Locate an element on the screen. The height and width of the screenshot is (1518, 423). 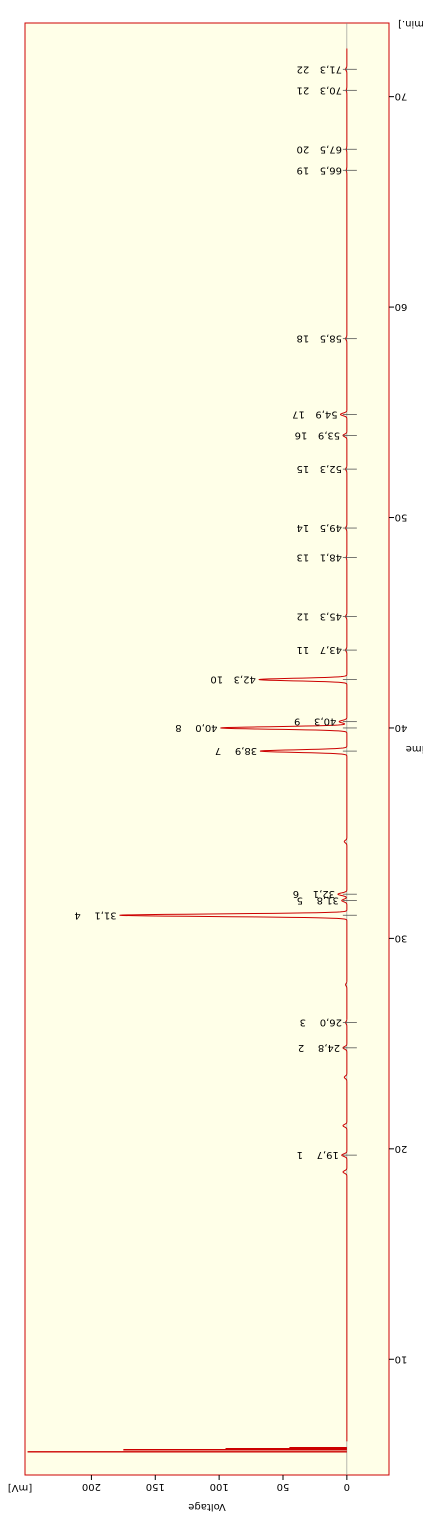
peak-number-label-5: 5 is located at coordinates (300, 900).